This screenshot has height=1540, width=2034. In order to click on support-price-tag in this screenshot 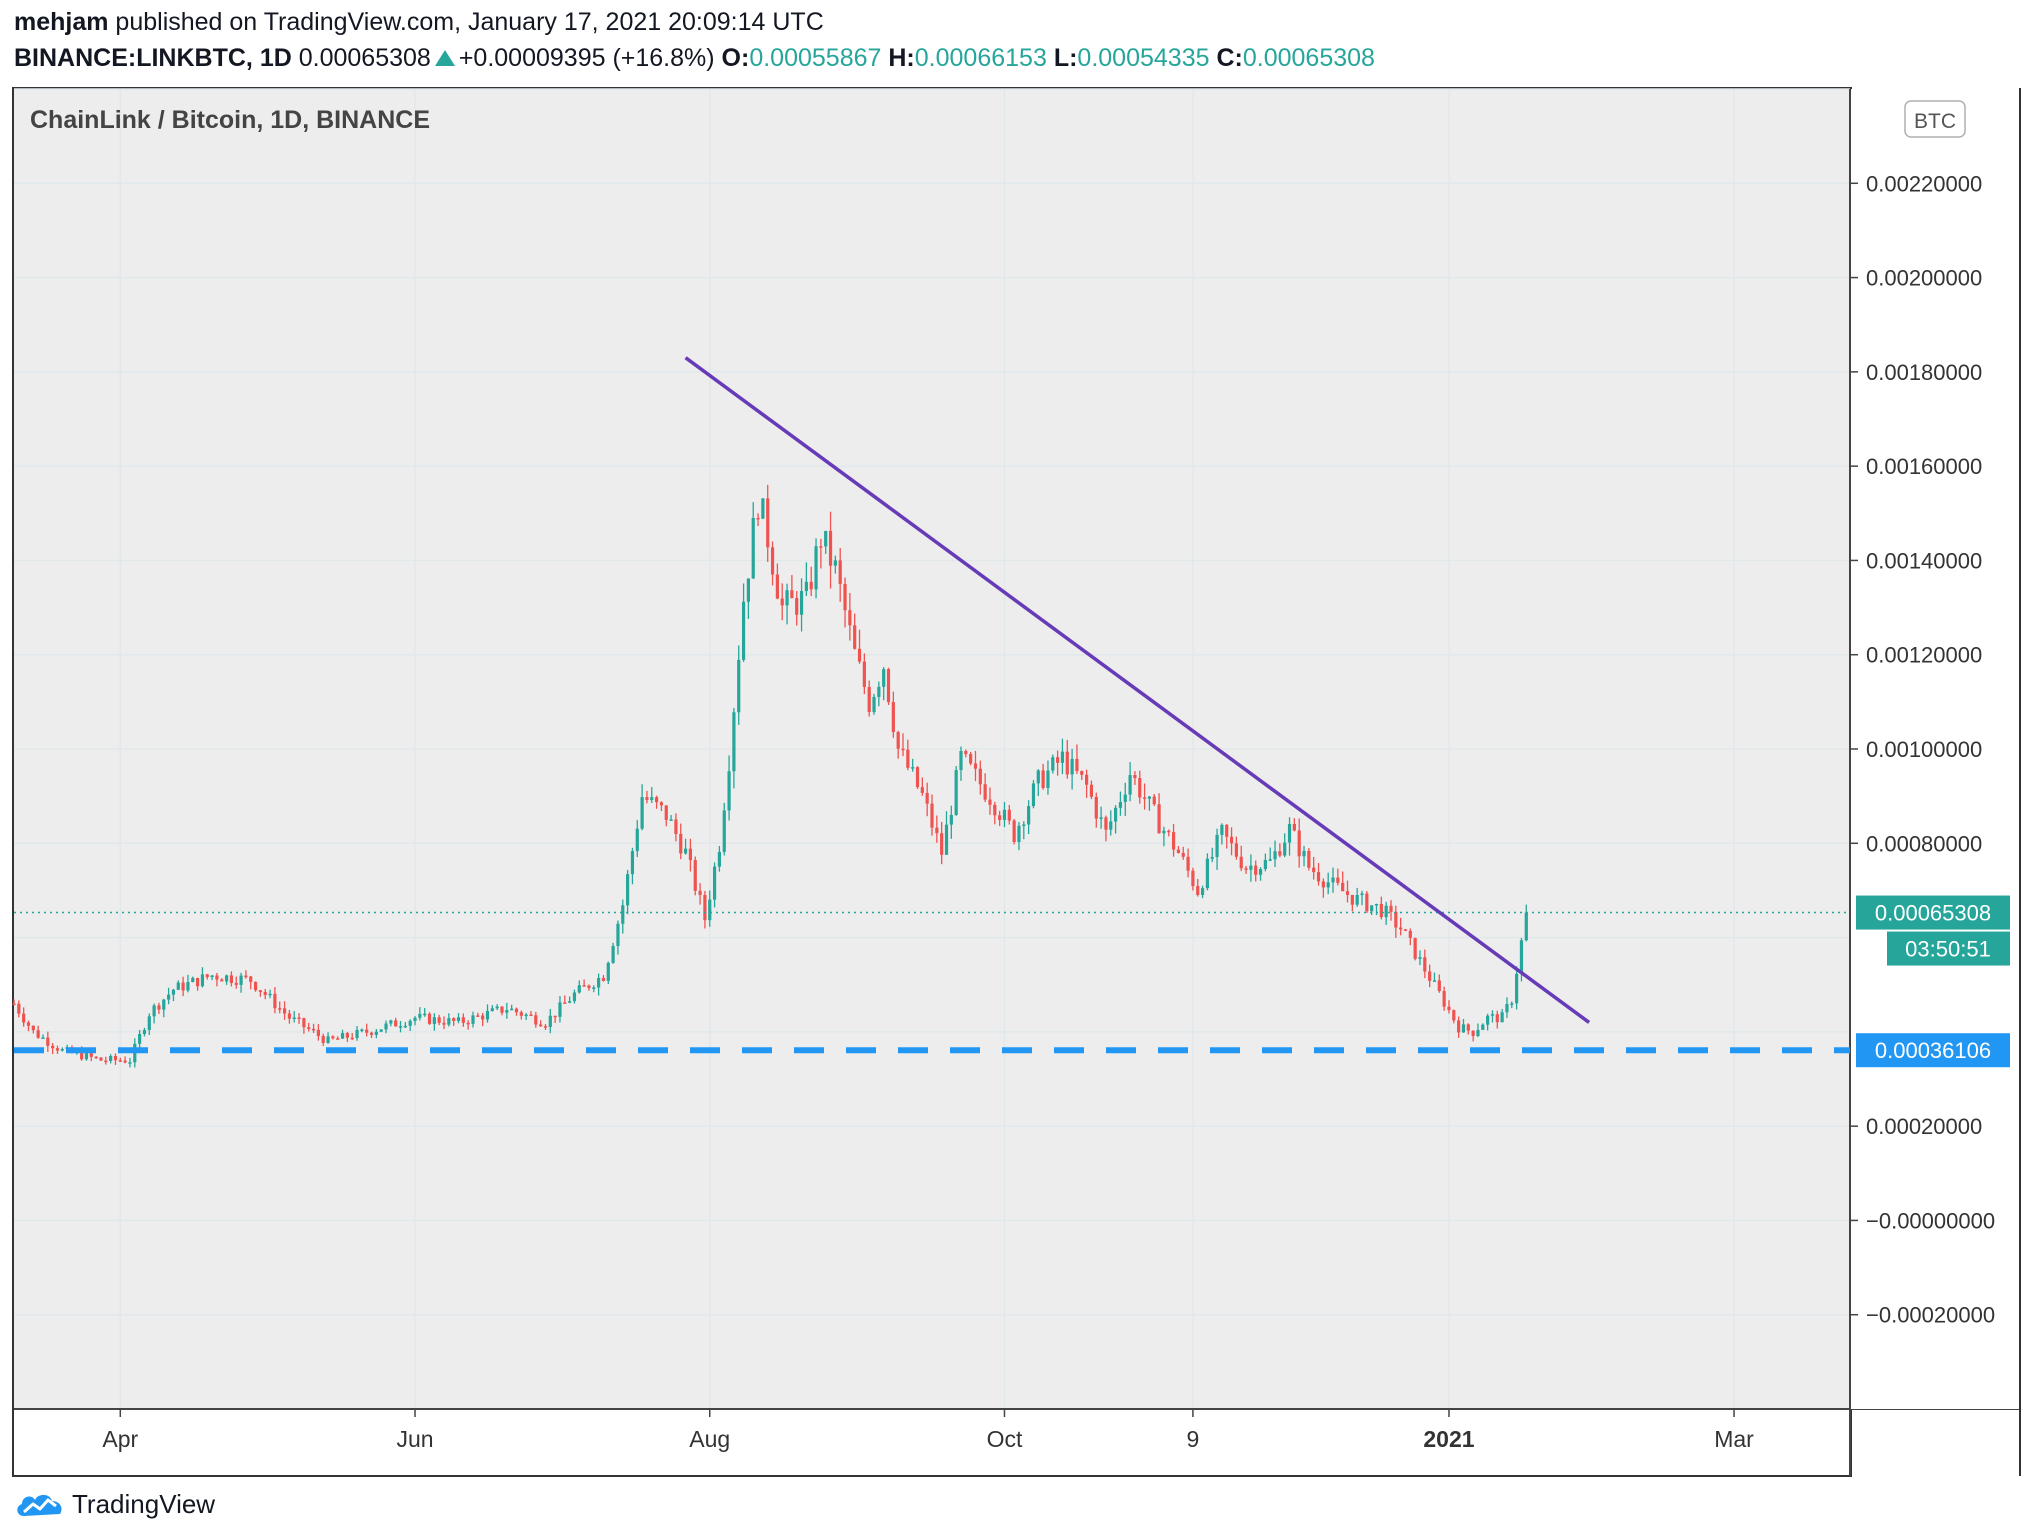, I will do `click(1933, 1050)`.